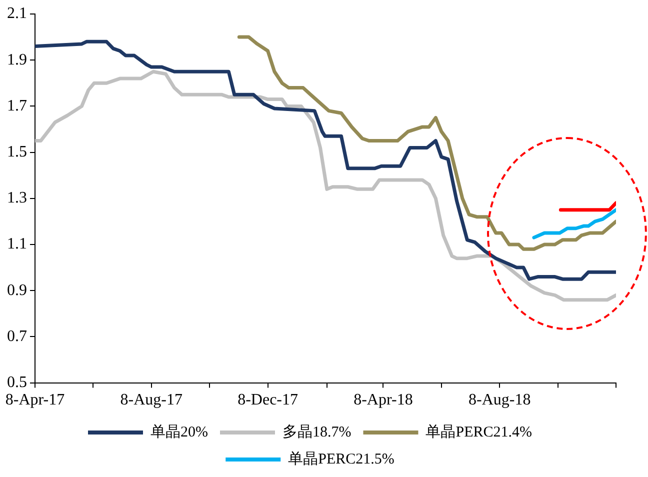 The width and height of the screenshot is (648, 477). What do you see at coordinates (17, 383) in the screenshot?
I see `y-tick-label: 0.5` at bounding box center [17, 383].